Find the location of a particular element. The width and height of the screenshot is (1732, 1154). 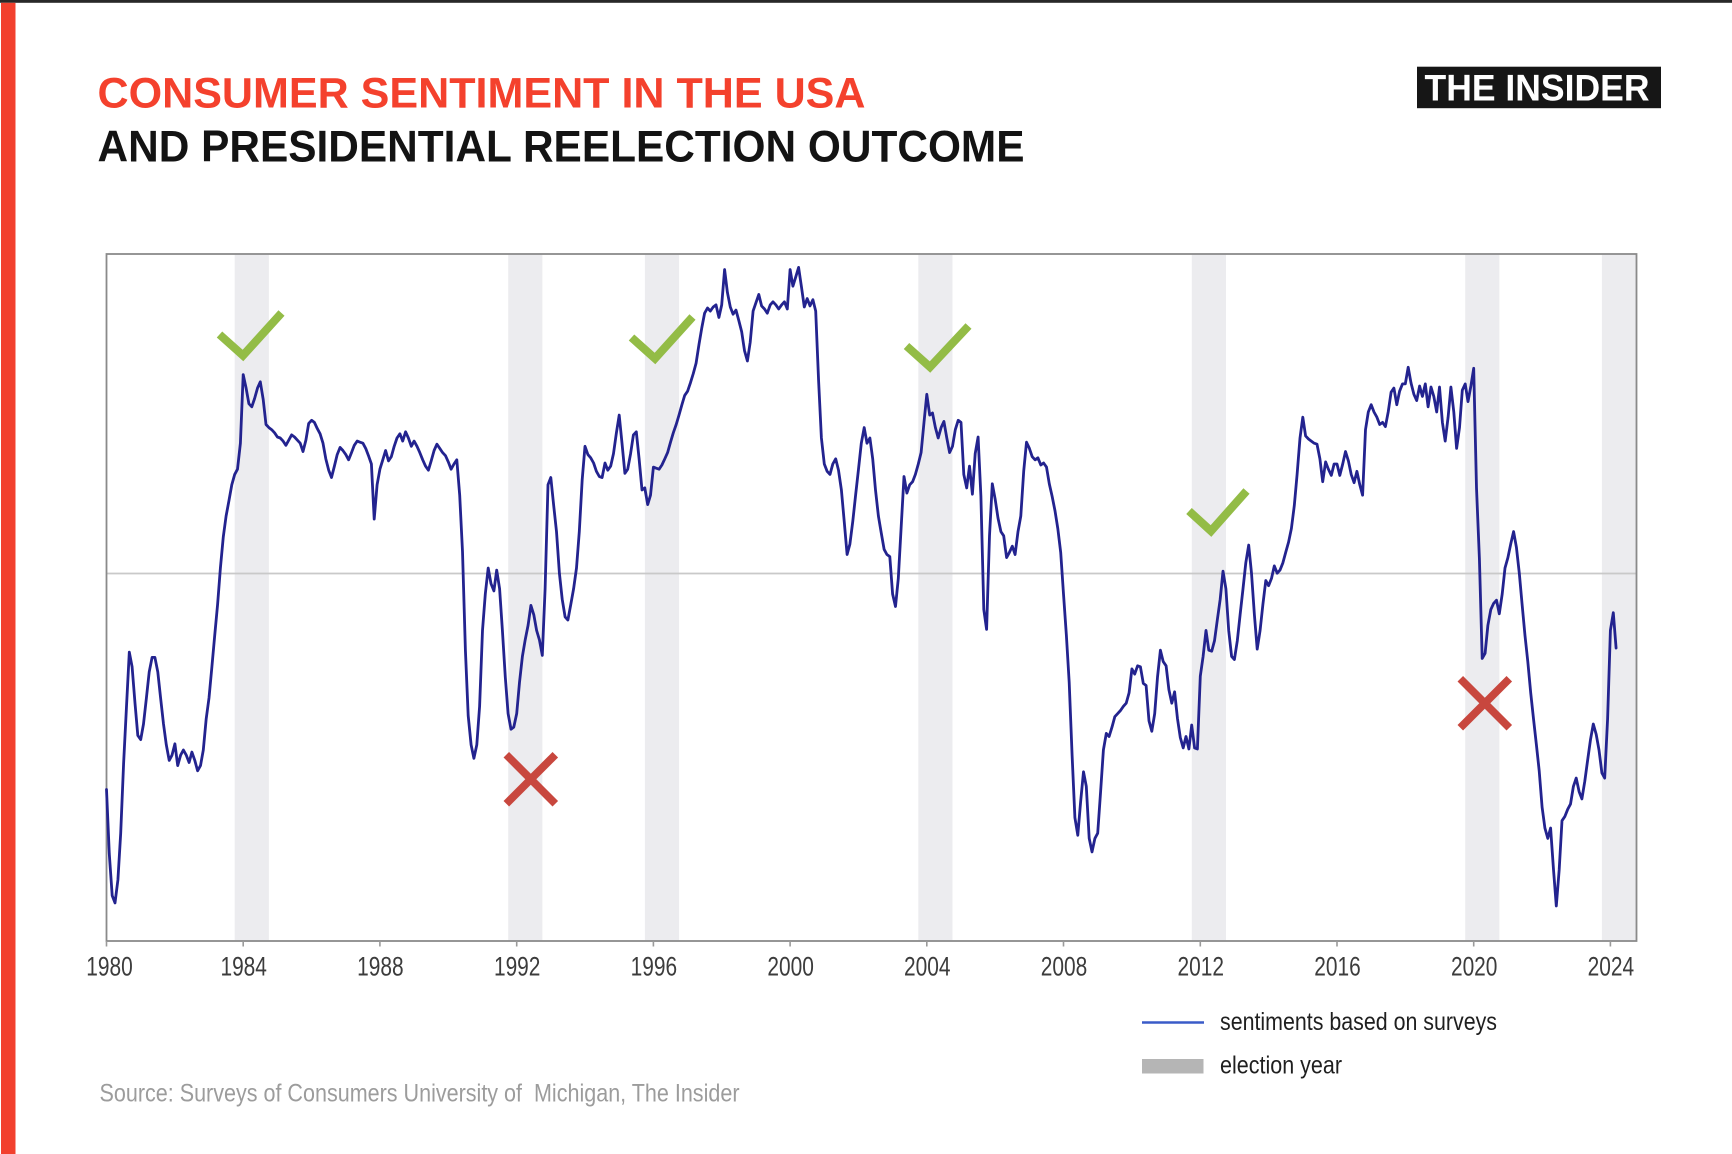

svg-text: 1980 is located at coordinates (109, 967).